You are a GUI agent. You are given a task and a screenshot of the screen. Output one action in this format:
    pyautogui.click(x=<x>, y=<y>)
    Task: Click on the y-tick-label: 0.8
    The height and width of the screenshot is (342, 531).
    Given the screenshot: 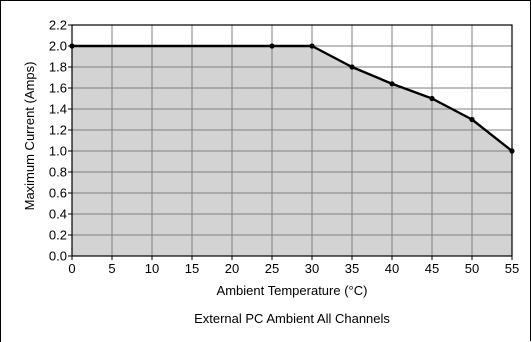 What is the action you would take?
    pyautogui.click(x=58, y=172)
    